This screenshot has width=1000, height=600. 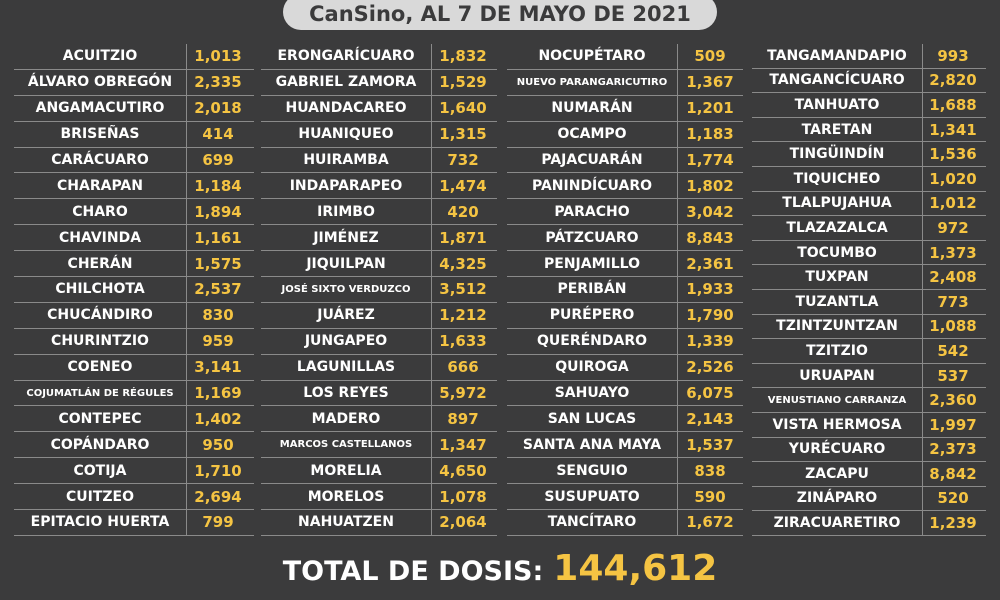 I want to click on page-title: CanSino, AL 7 DE MAYO DE 2021, so click(x=500, y=15).